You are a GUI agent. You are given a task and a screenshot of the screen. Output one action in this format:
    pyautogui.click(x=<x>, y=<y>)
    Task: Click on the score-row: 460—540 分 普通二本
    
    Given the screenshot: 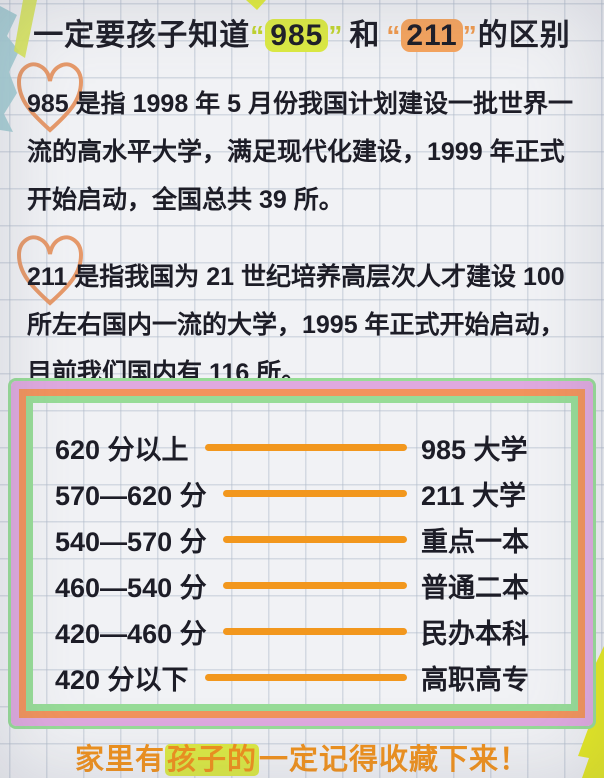 What is the action you would take?
    pyautogui.click(x=301, y=585)
    